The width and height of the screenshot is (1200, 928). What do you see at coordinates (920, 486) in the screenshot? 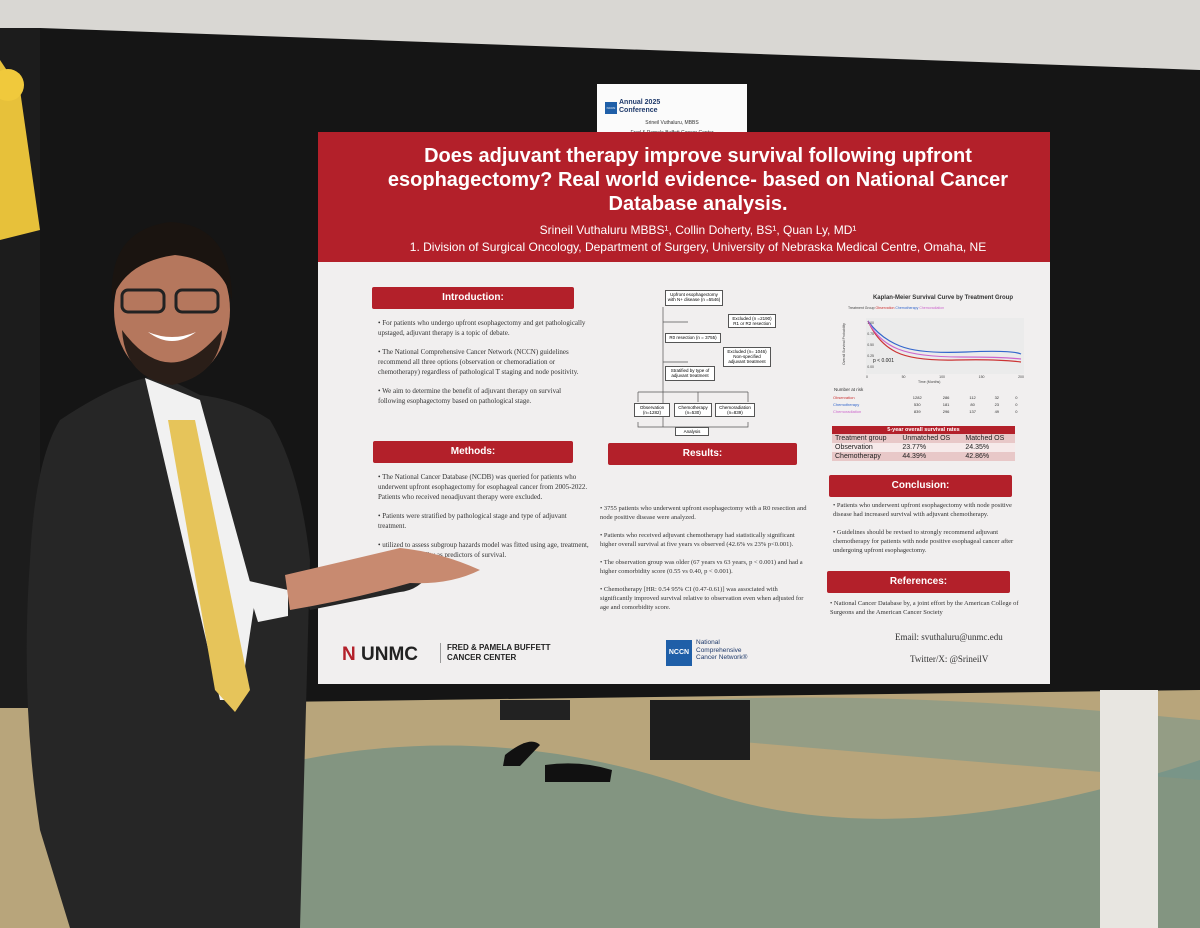
I see `section-heading: Conclusion:` at bounding box center [920, 486].